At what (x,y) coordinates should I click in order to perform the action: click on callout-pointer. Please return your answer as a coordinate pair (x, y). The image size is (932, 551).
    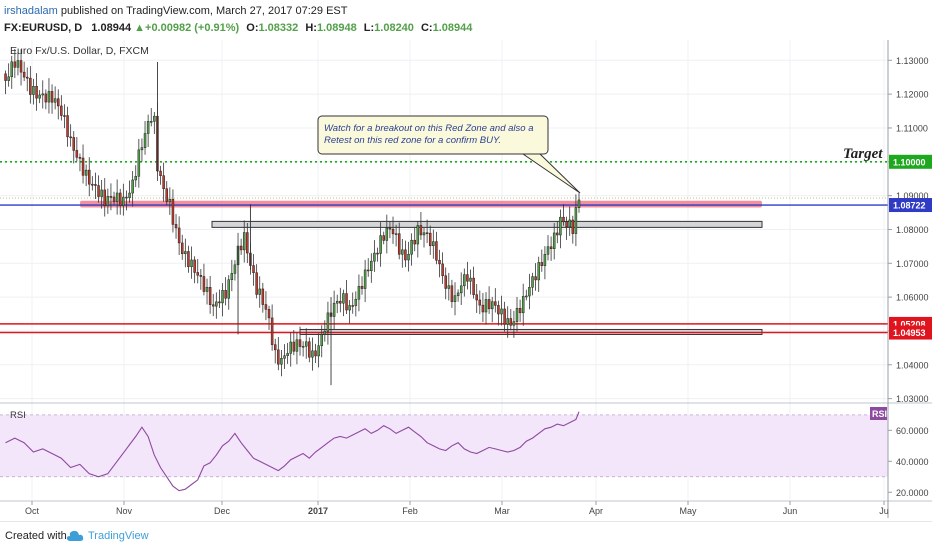
    Looking at the image, I should click on (551, 173).